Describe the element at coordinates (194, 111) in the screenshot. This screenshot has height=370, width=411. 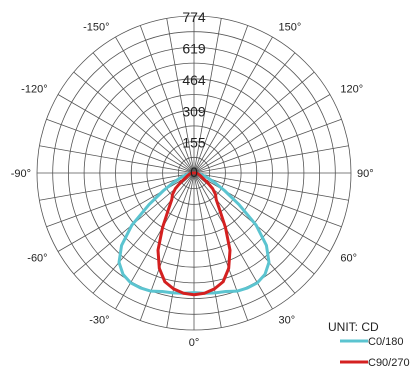
I see `radial-tick-label: 309` at that location.